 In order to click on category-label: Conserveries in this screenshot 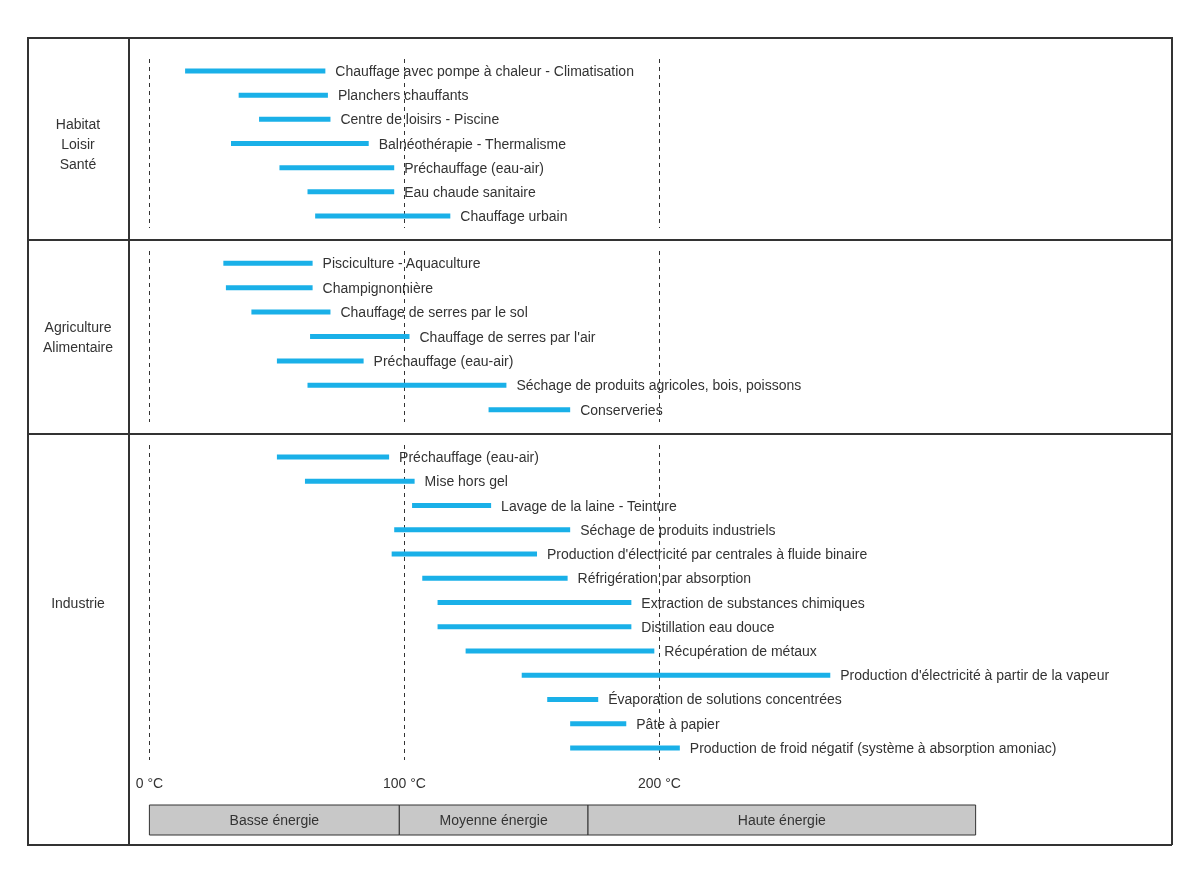, I will do `click(621, 409)`.